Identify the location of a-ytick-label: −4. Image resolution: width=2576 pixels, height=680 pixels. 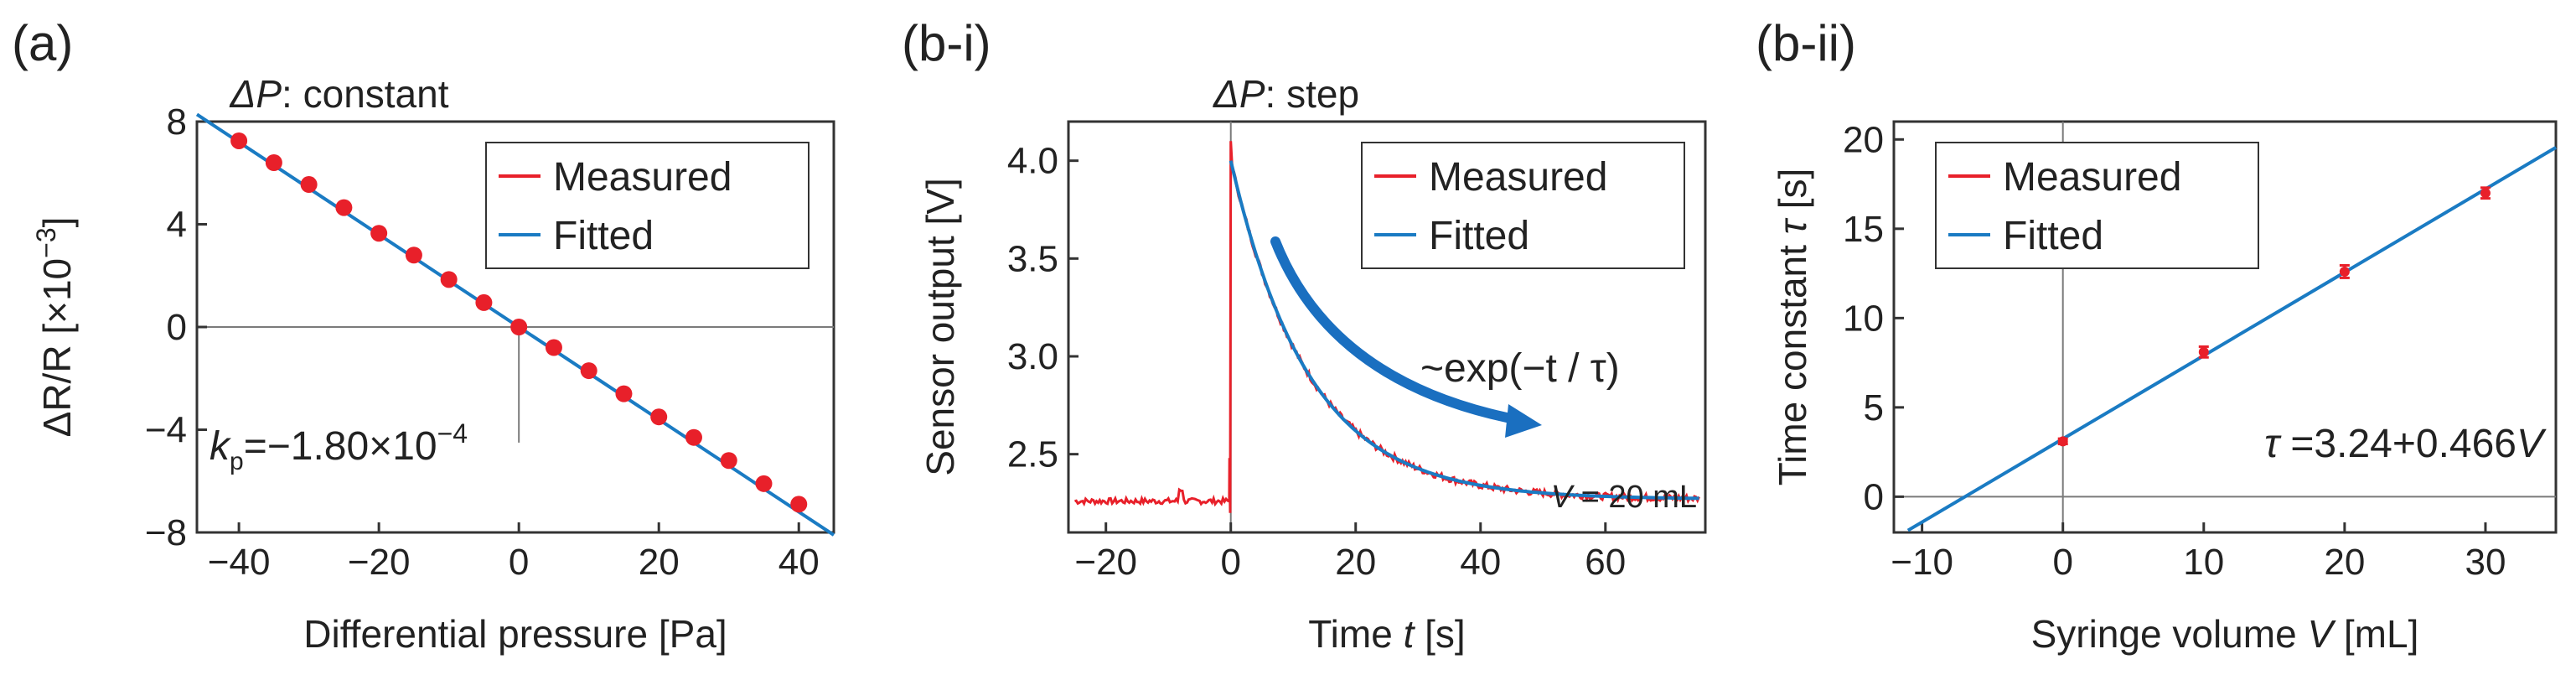
(166, 430).